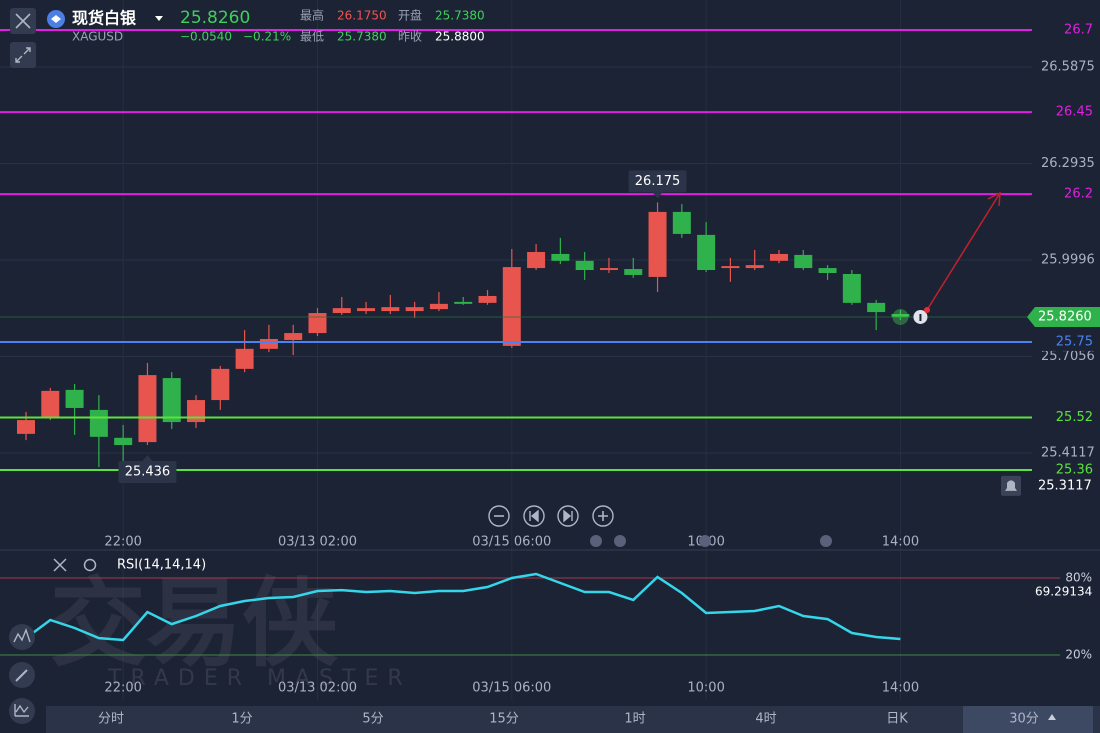 Image resolution: width=1100 pixels, height=733 pixels. Describe the element at coordinates (463, 607) in the screenshot. I see `rsi-line` at that location.